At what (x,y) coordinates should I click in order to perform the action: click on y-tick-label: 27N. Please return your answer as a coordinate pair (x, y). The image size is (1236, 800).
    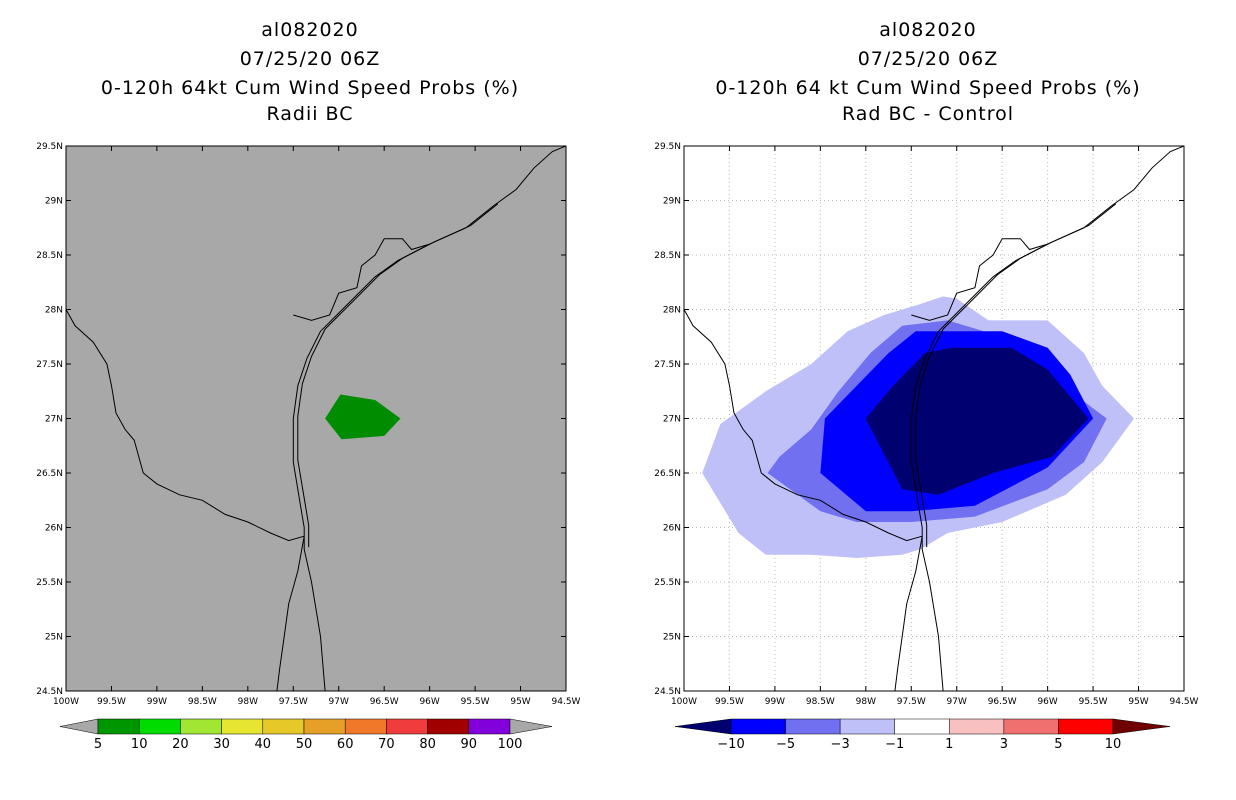
    Looking at the image, I should click on (54, 420).